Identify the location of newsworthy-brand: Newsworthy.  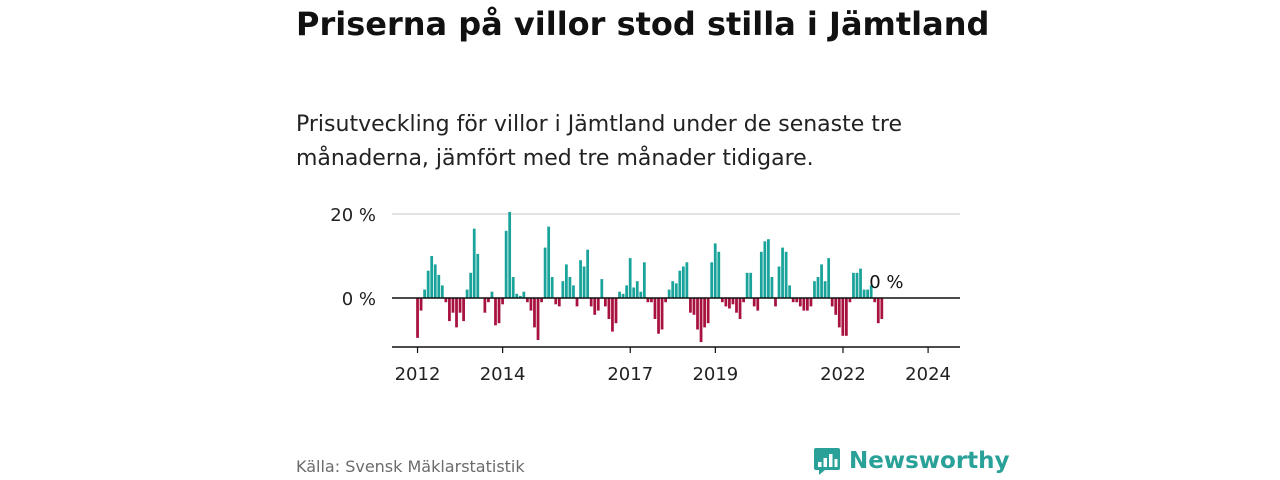
(911, 461).